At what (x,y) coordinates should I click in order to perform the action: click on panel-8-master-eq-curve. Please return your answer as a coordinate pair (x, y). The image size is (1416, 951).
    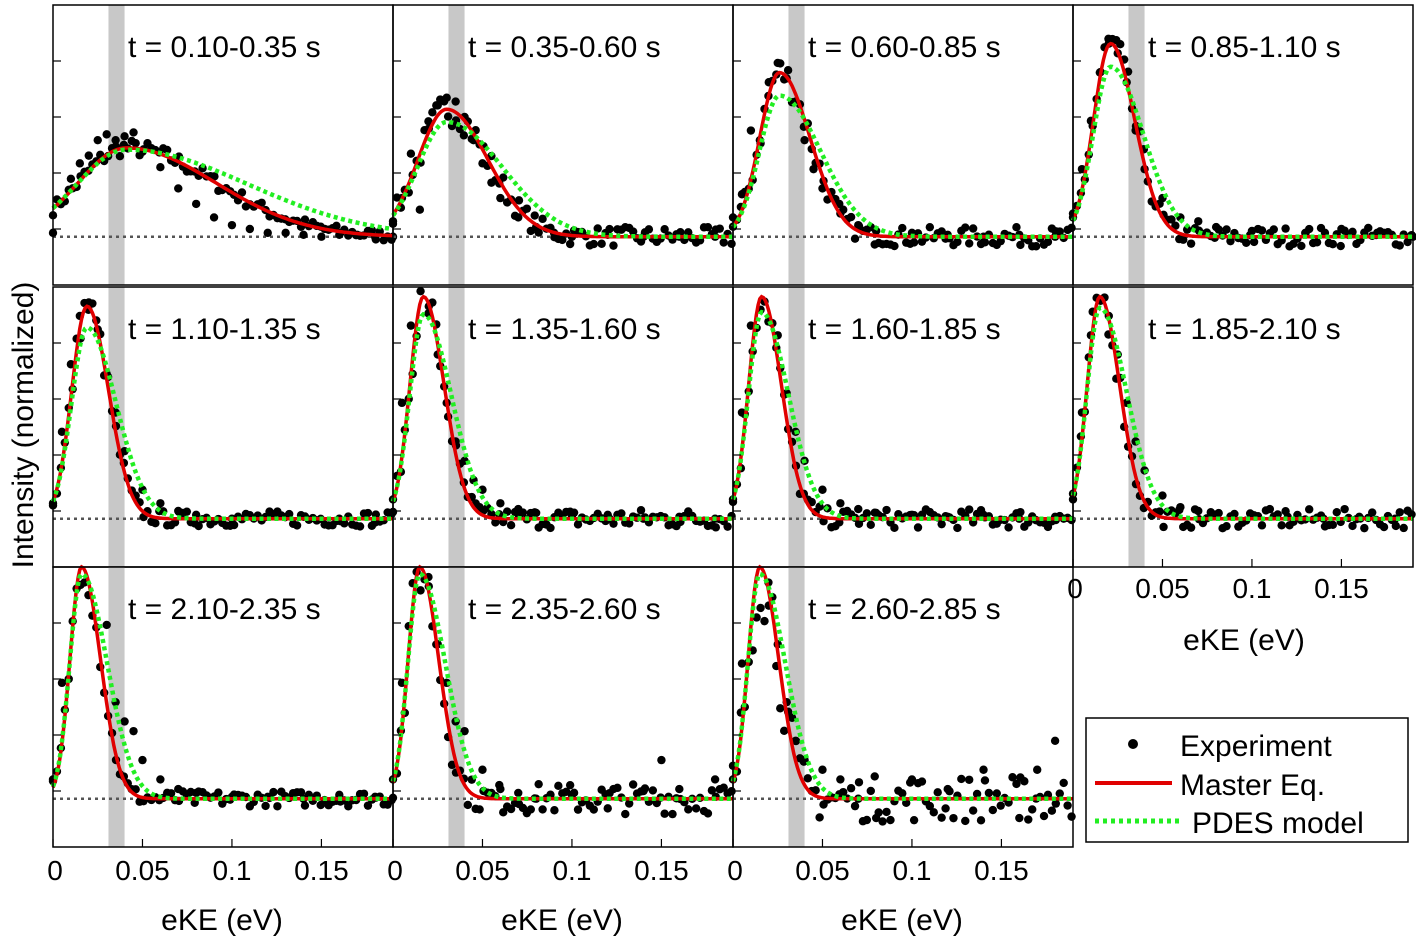
    Looking at the image, I should click on (1242, 407).